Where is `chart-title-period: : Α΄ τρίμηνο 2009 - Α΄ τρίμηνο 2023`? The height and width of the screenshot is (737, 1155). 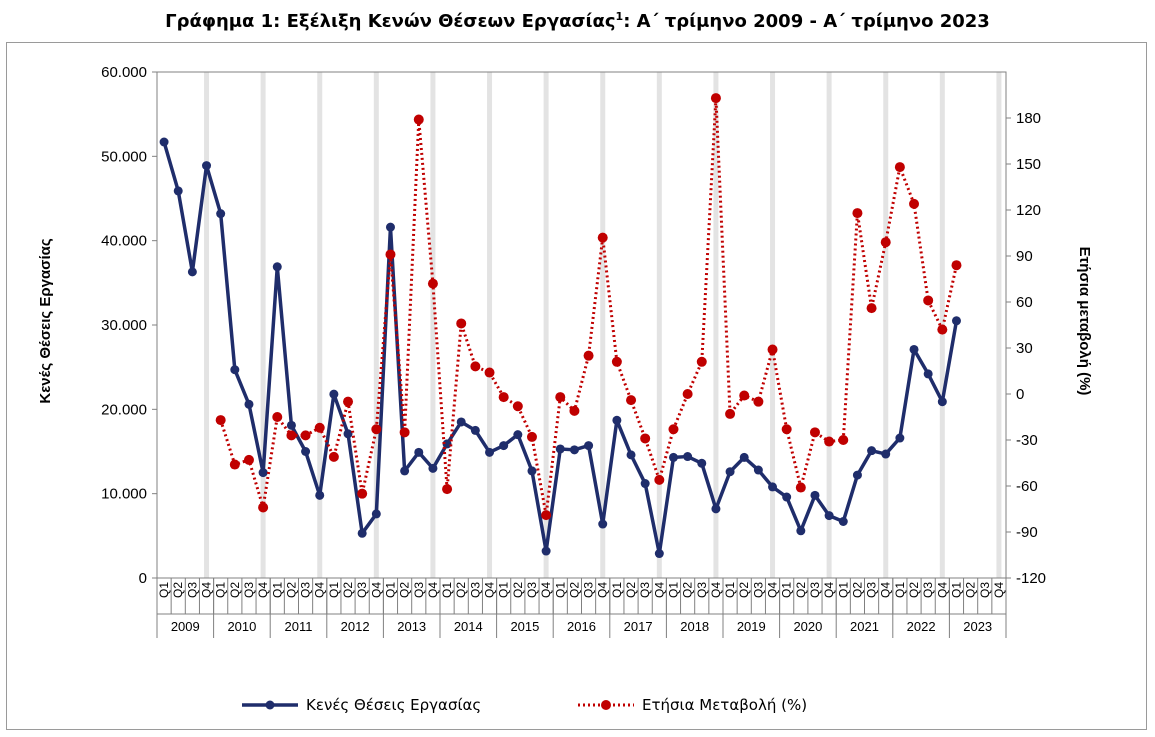
chart-title-period: : Α΄ τρίμηνο 2009 - Α΄ τρίμηνο 2023 is located at coordinates (806, 21).